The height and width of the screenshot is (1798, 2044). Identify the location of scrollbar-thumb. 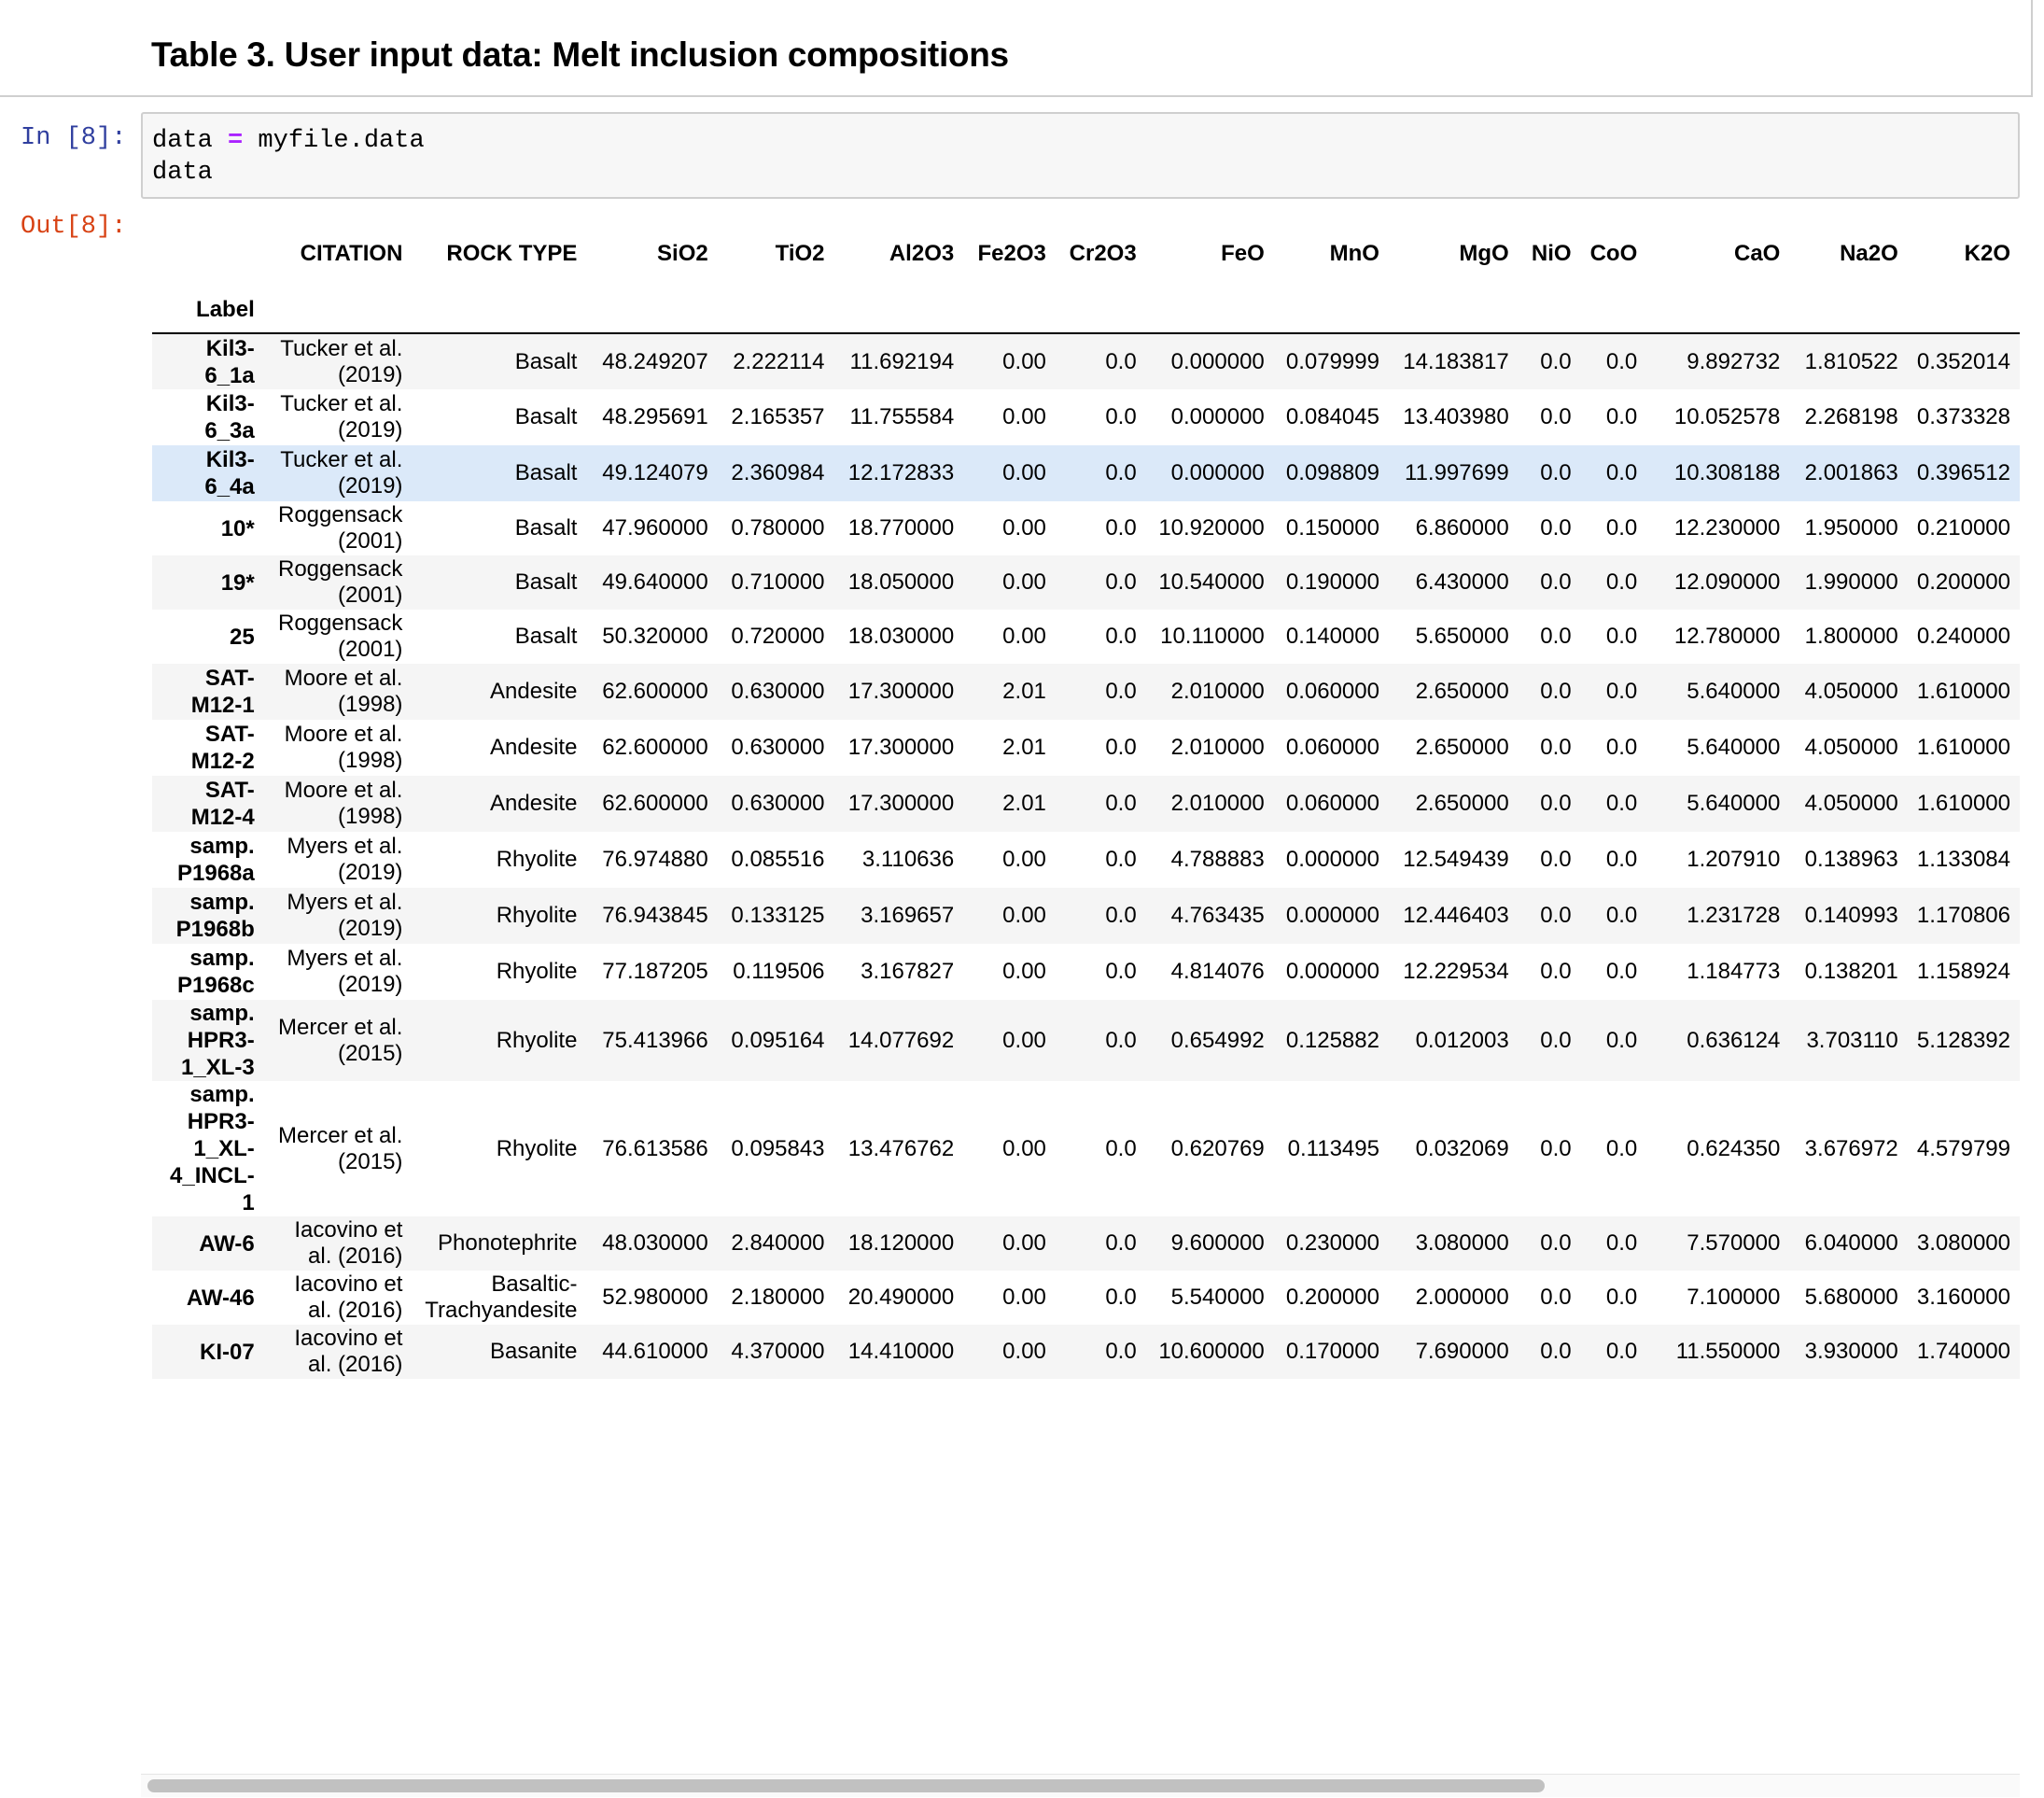
(846, 1786).